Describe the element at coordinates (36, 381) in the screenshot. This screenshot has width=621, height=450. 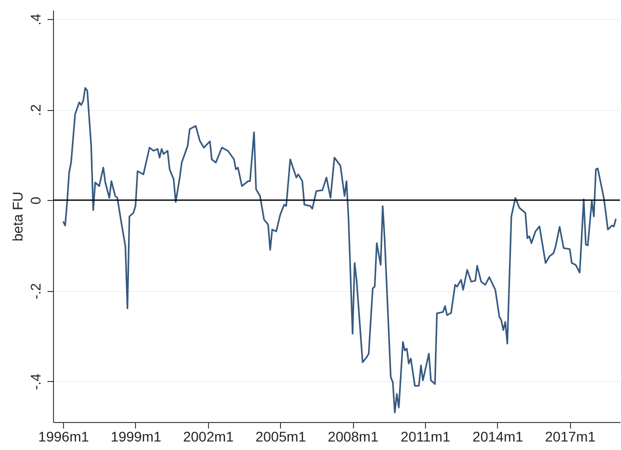
I see `y-tick-label: -.4` at that location.